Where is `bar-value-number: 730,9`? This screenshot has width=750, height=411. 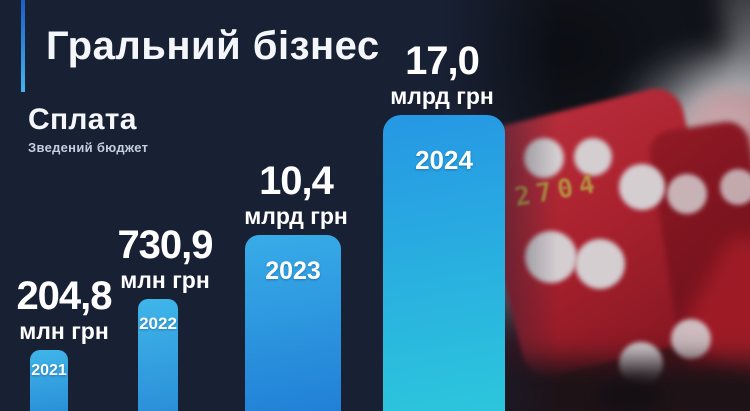
bar-value-number: 730,9 is located at coordinates (165, 244).